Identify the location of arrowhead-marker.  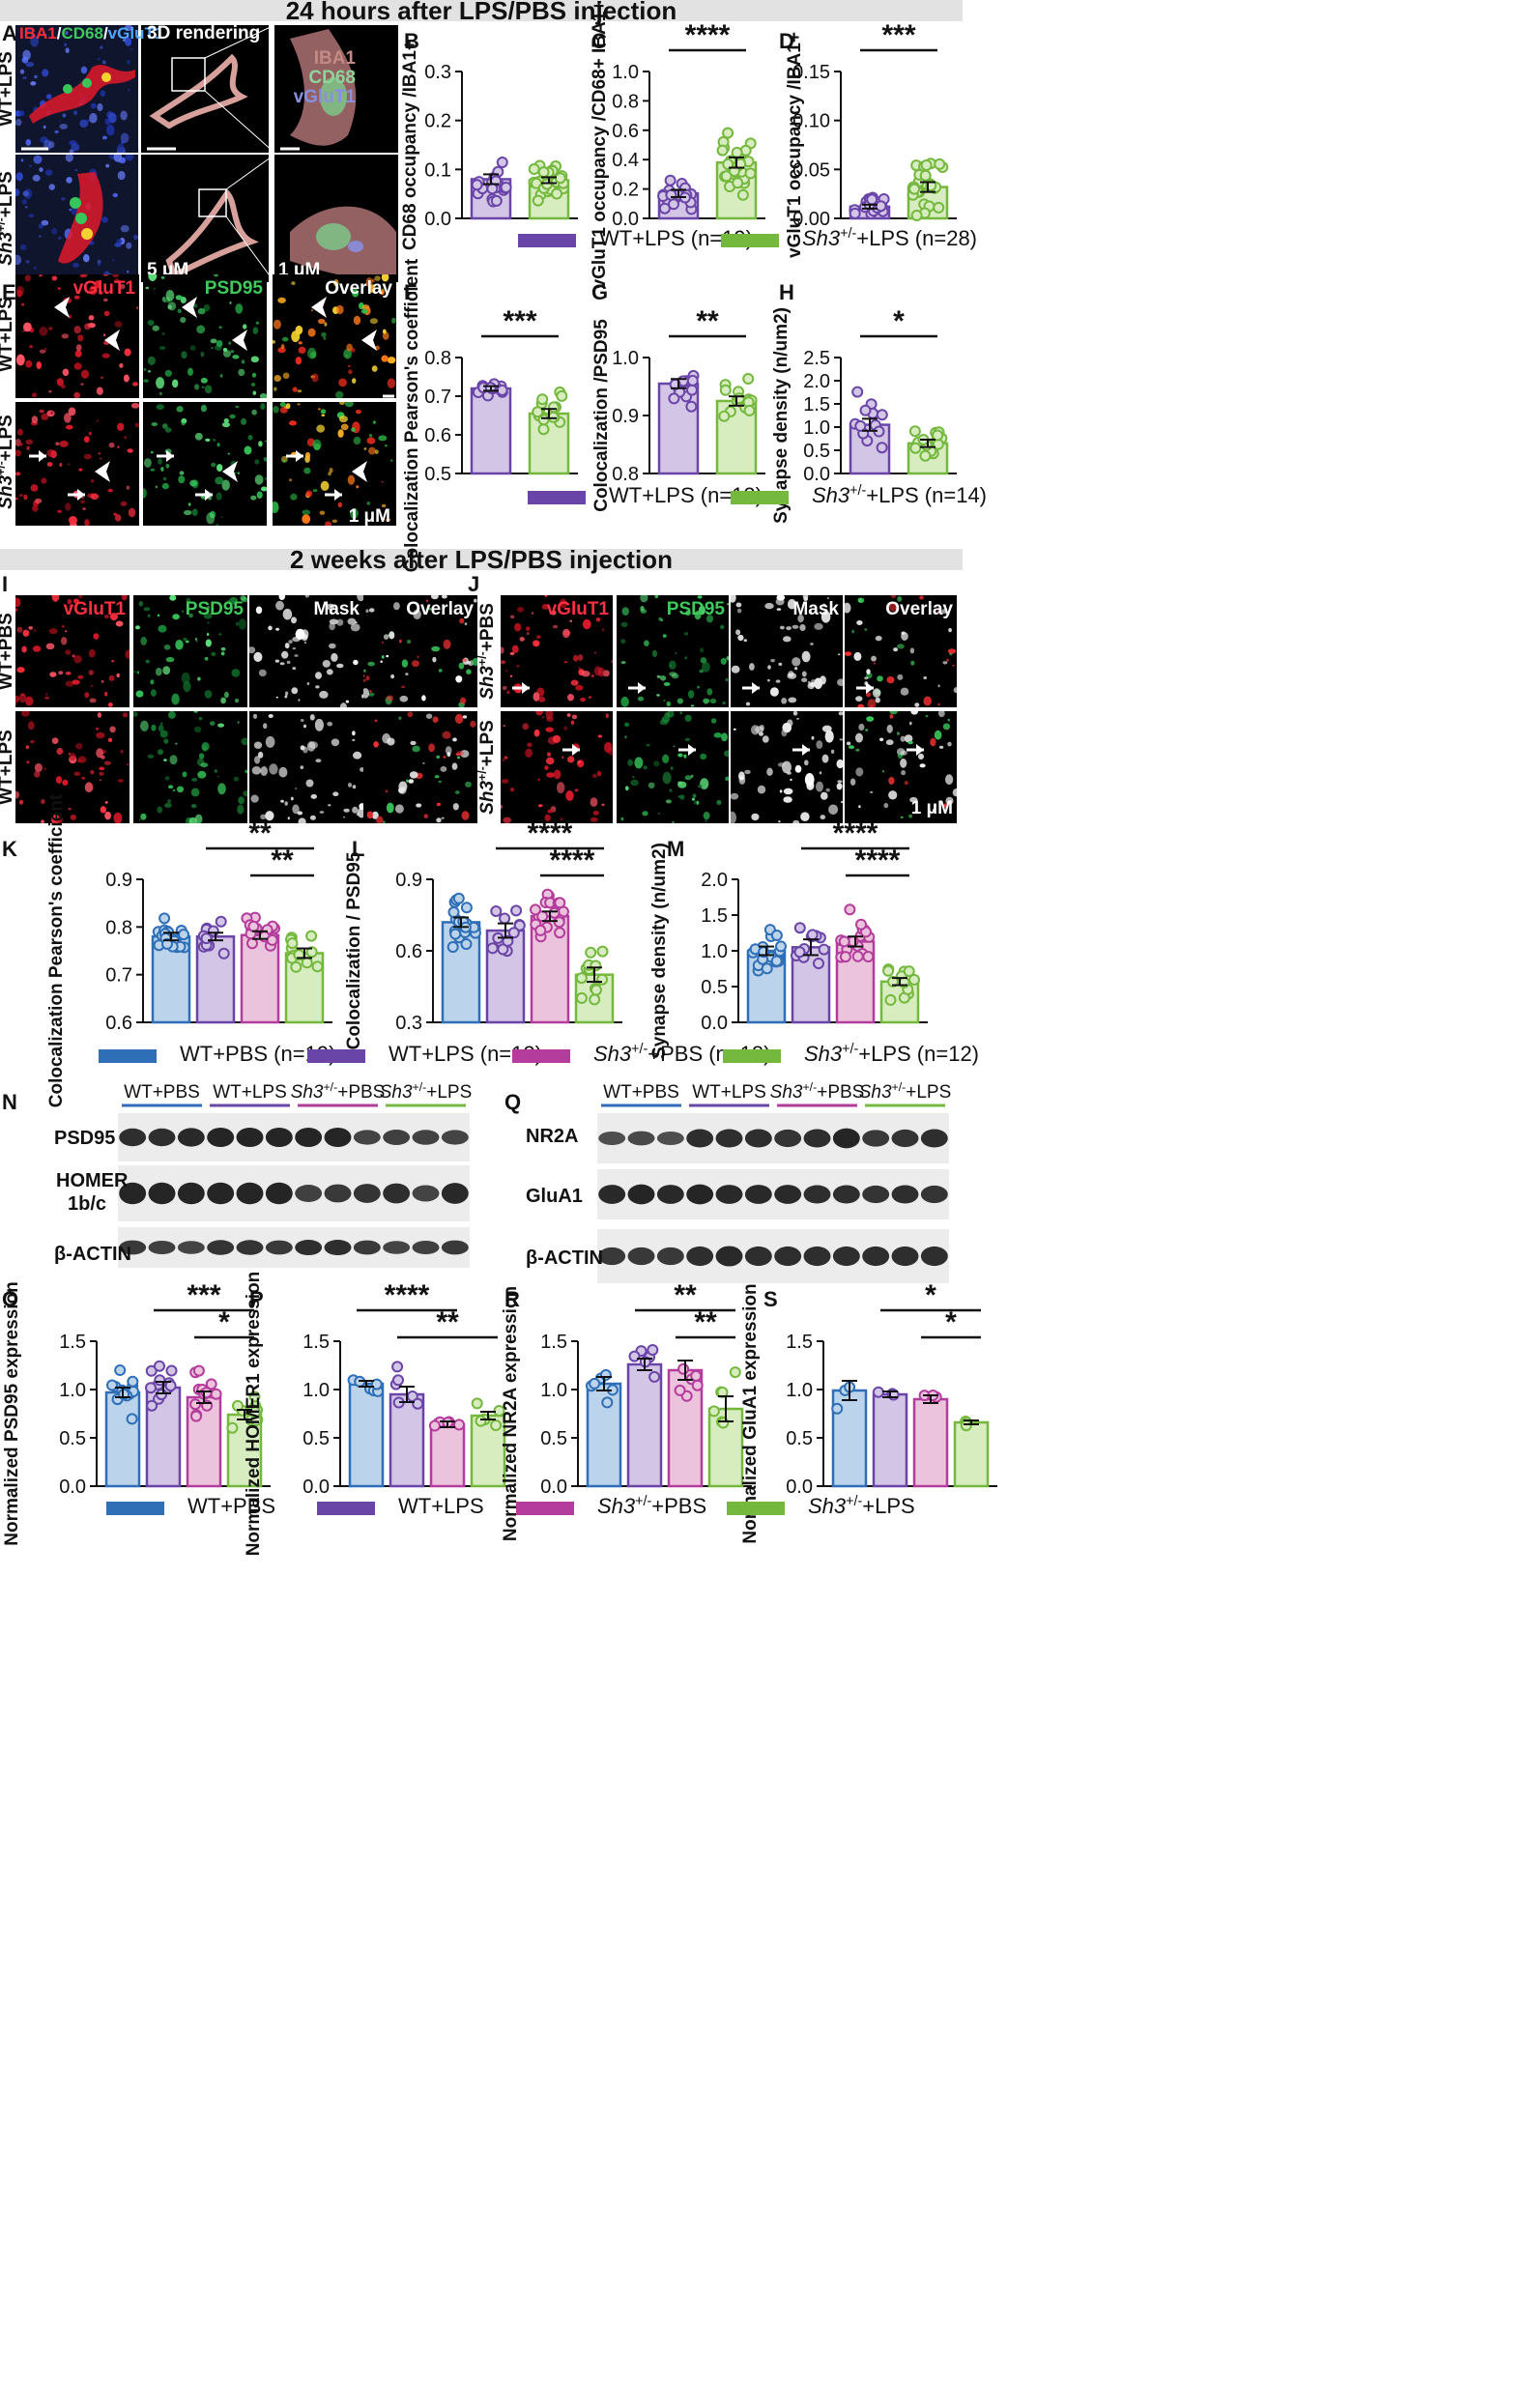
(319, 307).